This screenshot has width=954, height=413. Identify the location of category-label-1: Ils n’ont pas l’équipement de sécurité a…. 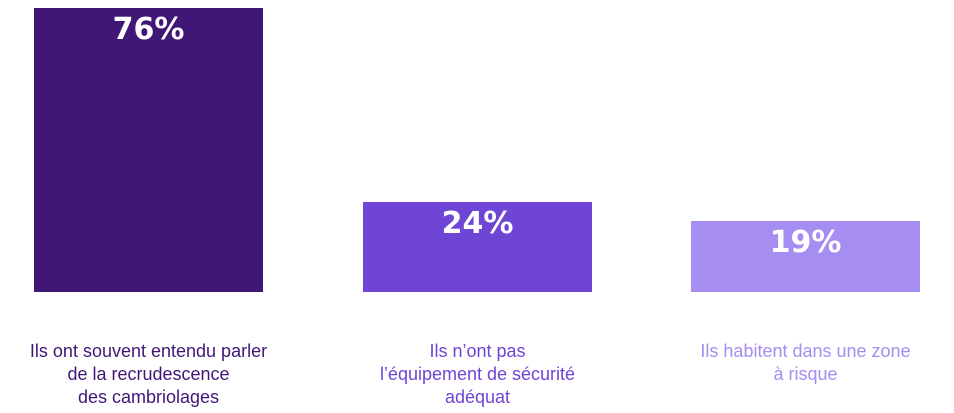
(477, 374).